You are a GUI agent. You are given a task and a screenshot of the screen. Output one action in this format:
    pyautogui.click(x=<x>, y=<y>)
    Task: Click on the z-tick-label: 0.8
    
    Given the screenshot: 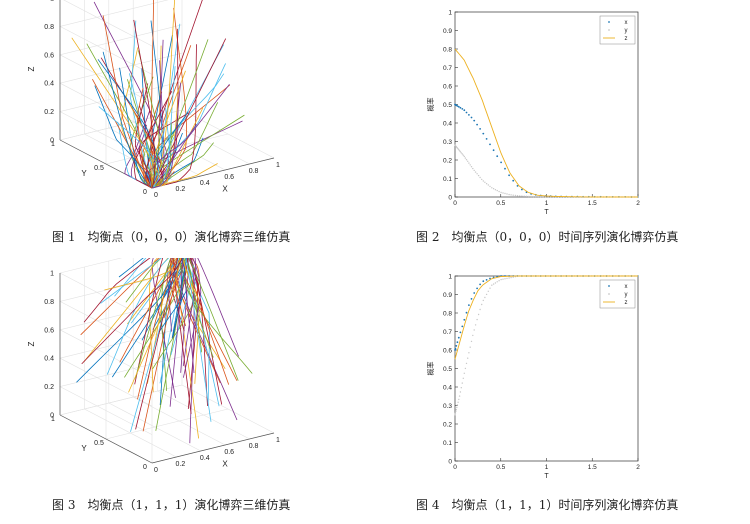 What is the action you would take?
    pyautogui.click(x=49, y=27)
    